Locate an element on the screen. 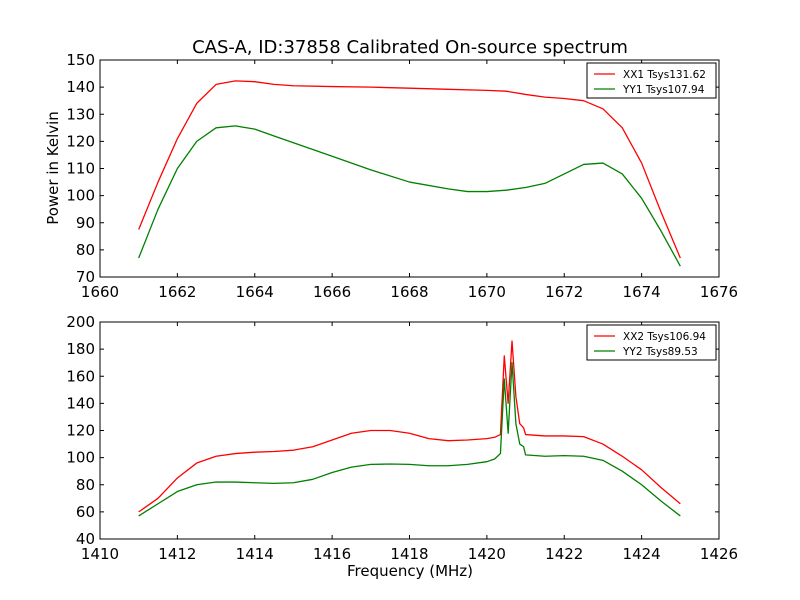 The width and height of the screenshot is (800, 600). chart-1-y-tick-label: 150 is located at coordinates (80, 60).